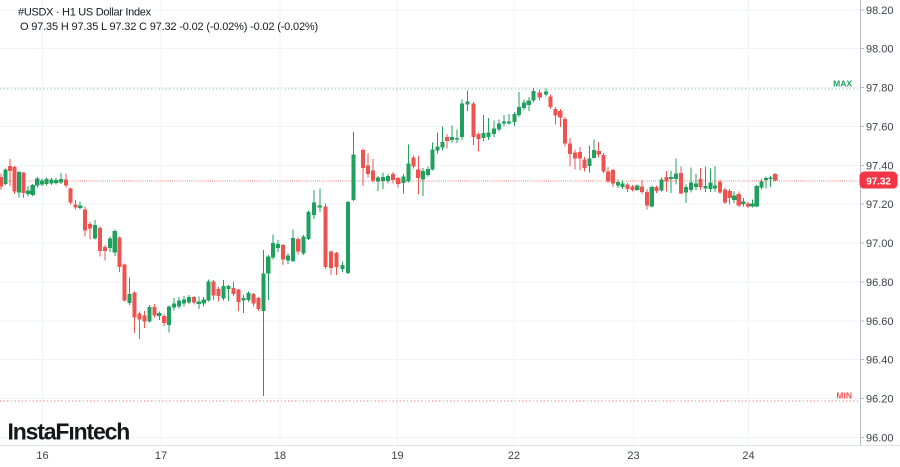 This screenshot has height=467, width=900. Describe the element at coordinates (880, 89) in the screenshot. I see `svg-text: 97.80` at that location.